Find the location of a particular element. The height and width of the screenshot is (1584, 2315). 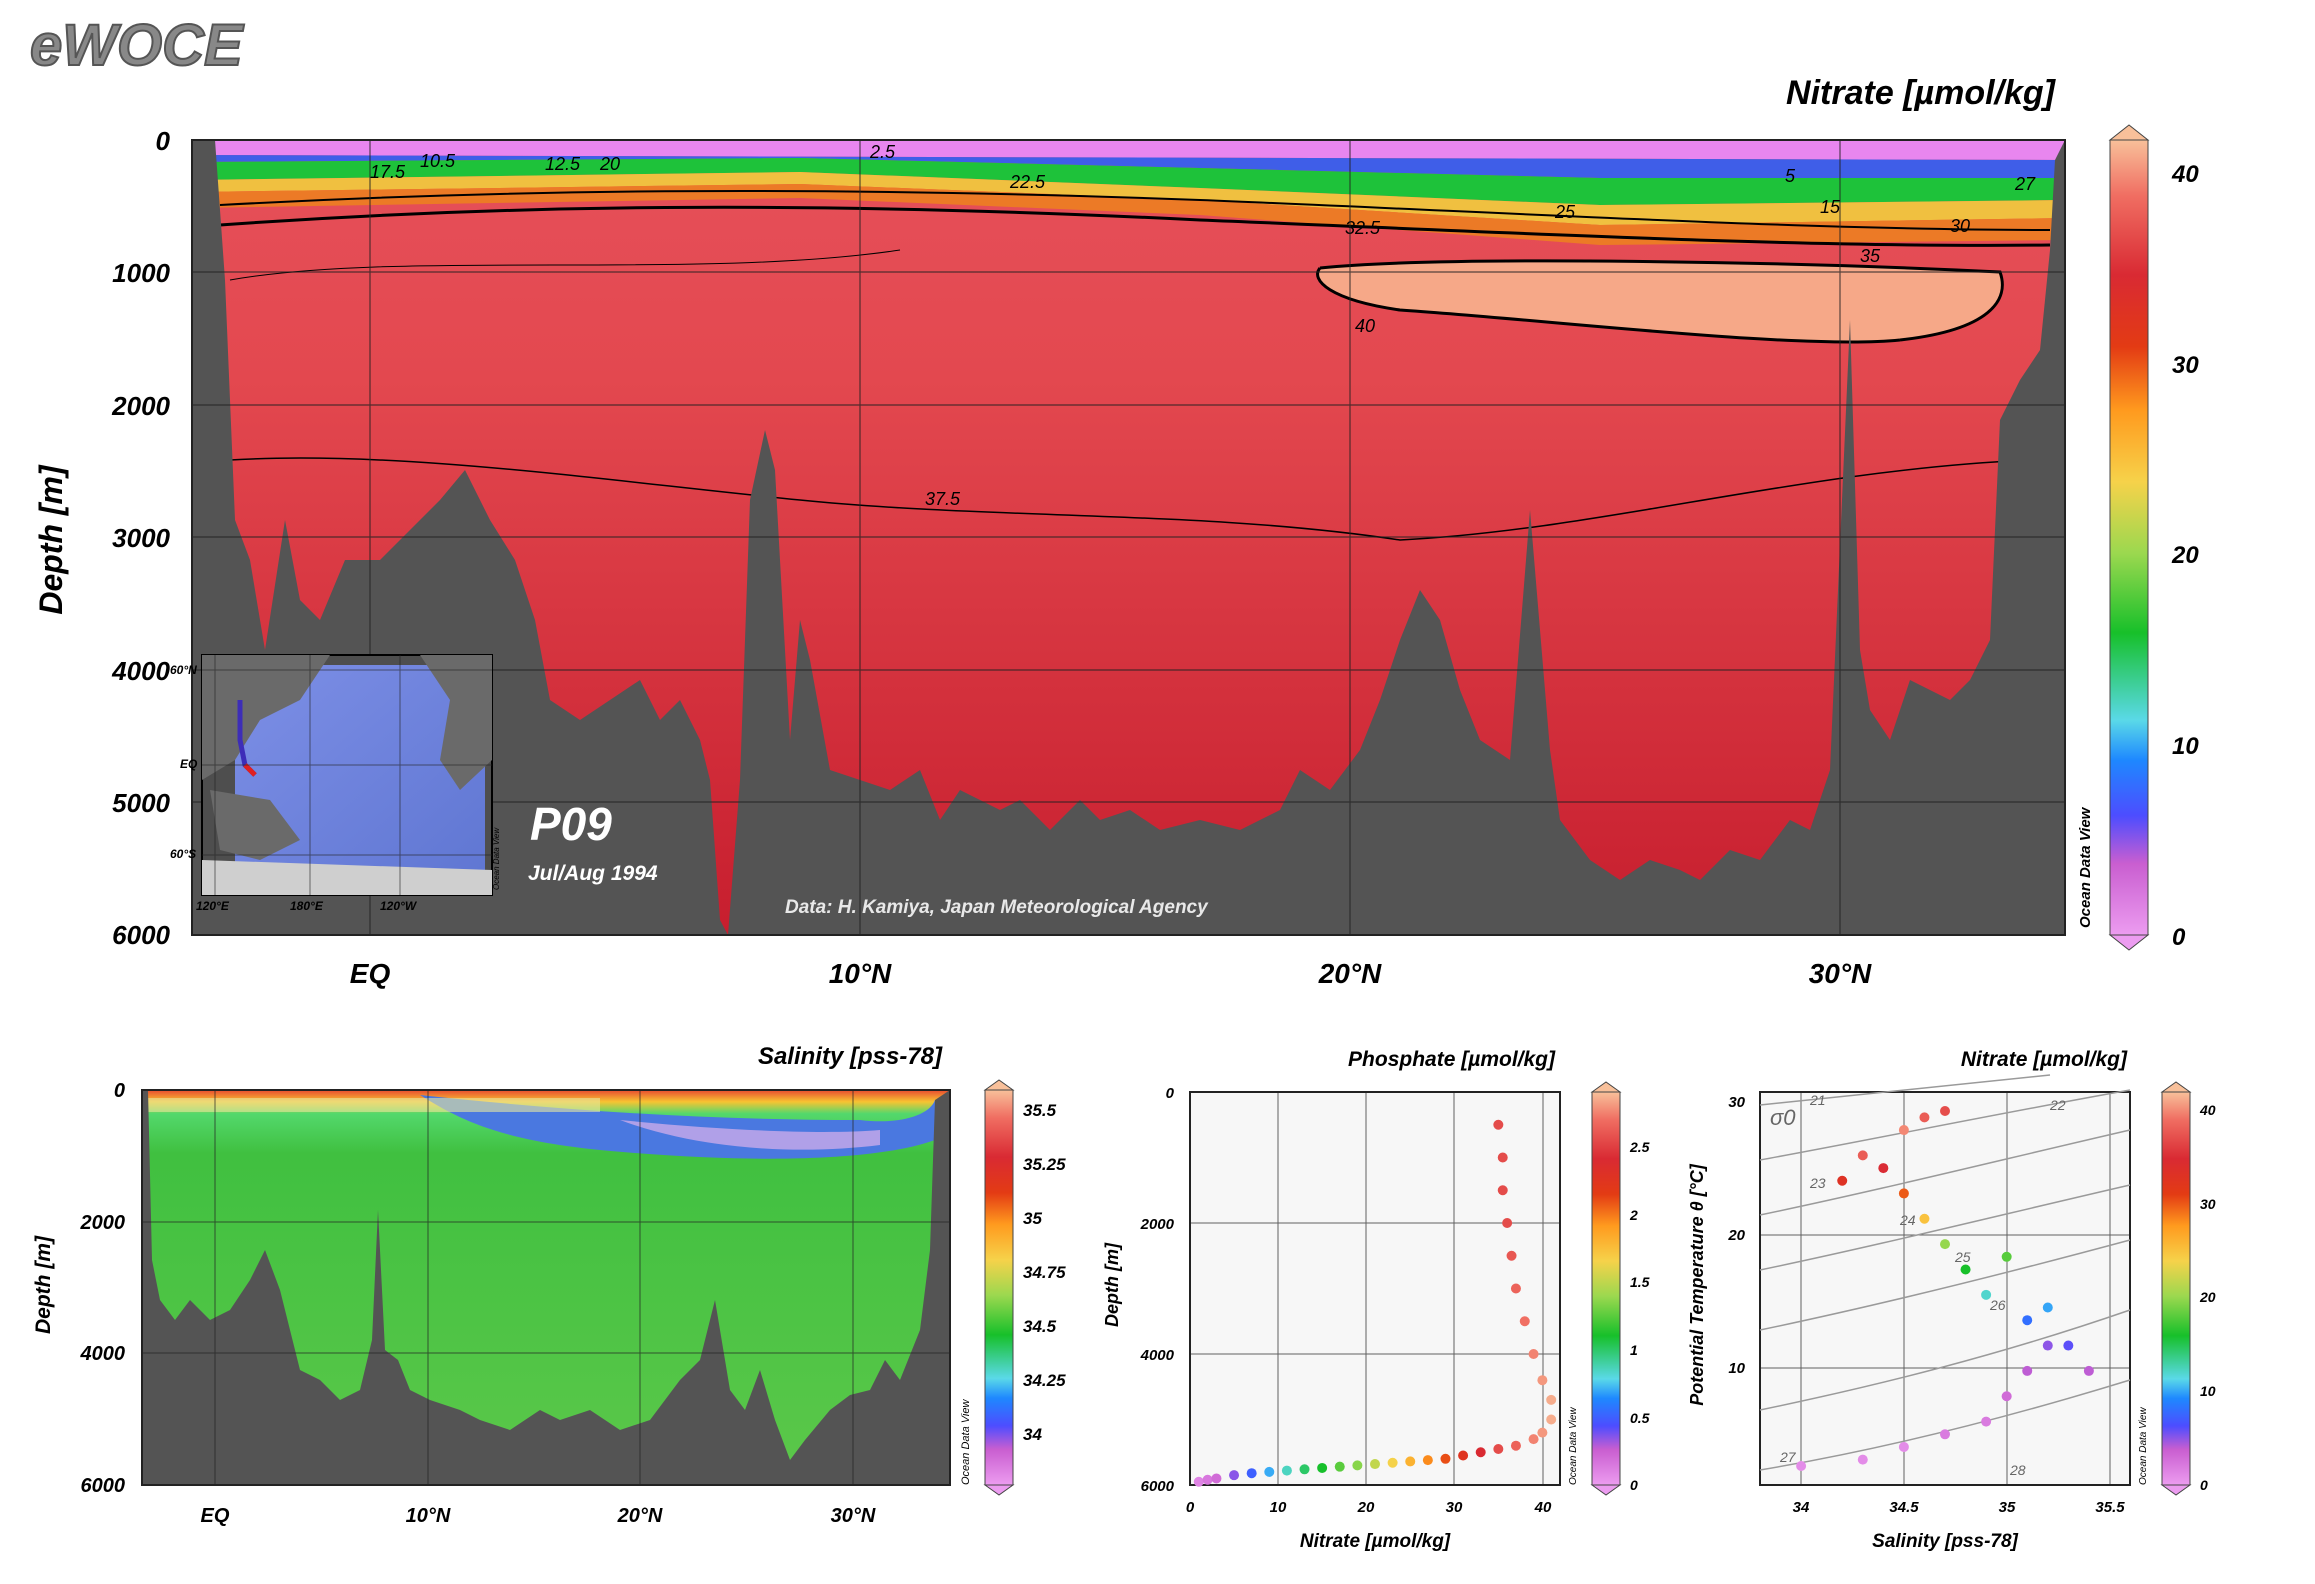

main-odv-credit: Ocean Data View is located at coordinates (2085, 867).